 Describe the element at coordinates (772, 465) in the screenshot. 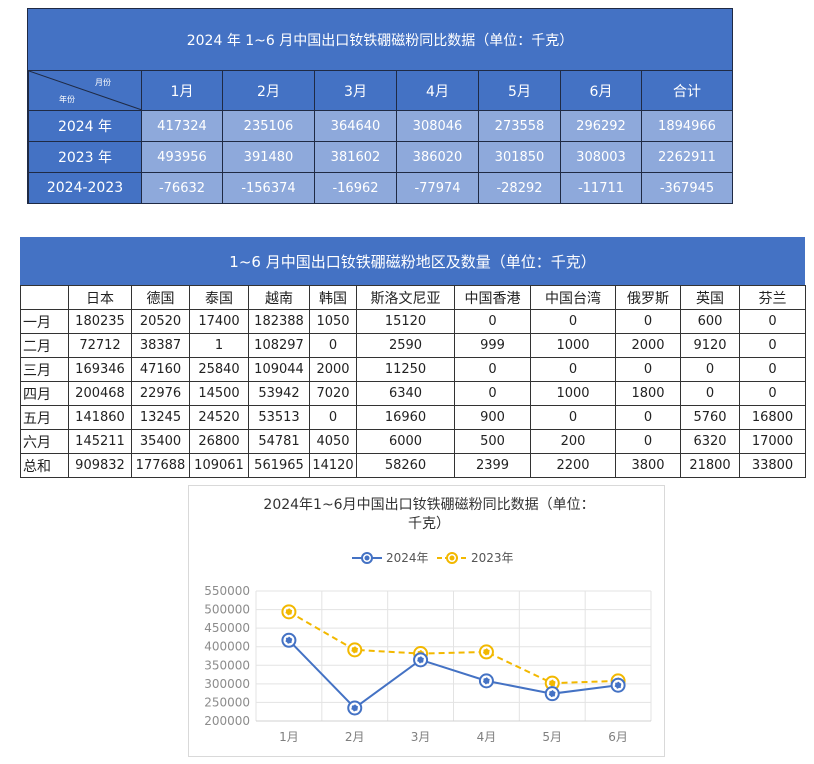

I see `data-cell: 33800` at that location.